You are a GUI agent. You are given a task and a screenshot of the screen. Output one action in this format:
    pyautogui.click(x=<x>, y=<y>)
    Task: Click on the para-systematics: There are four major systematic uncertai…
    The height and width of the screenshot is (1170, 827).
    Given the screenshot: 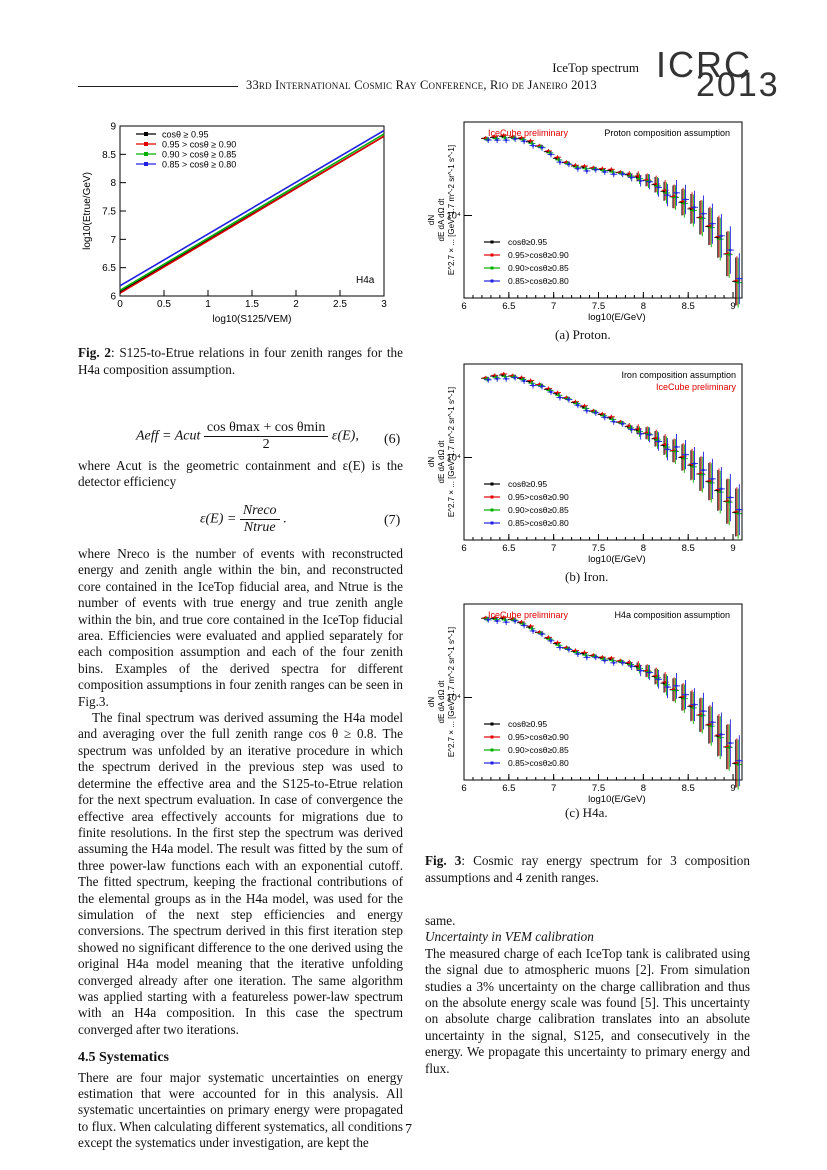 What is the action you would take?
    pyautogui.click(x=240, y=1110)
    